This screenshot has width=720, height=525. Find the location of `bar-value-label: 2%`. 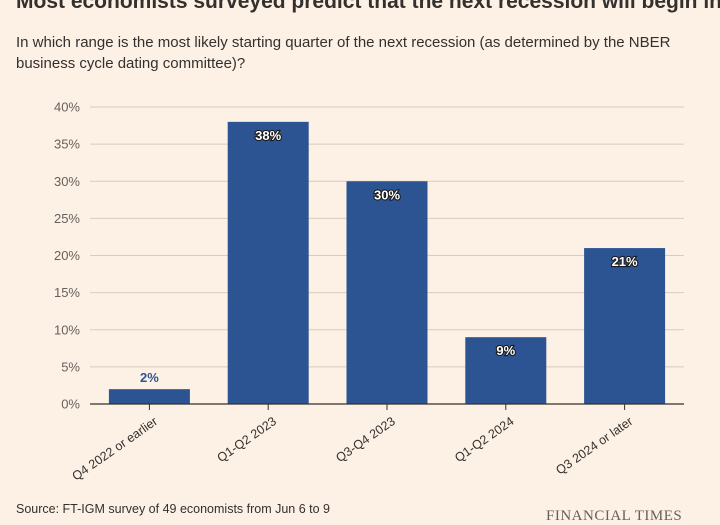

bar-value-label: 2% is located at coordinates (149, 377).